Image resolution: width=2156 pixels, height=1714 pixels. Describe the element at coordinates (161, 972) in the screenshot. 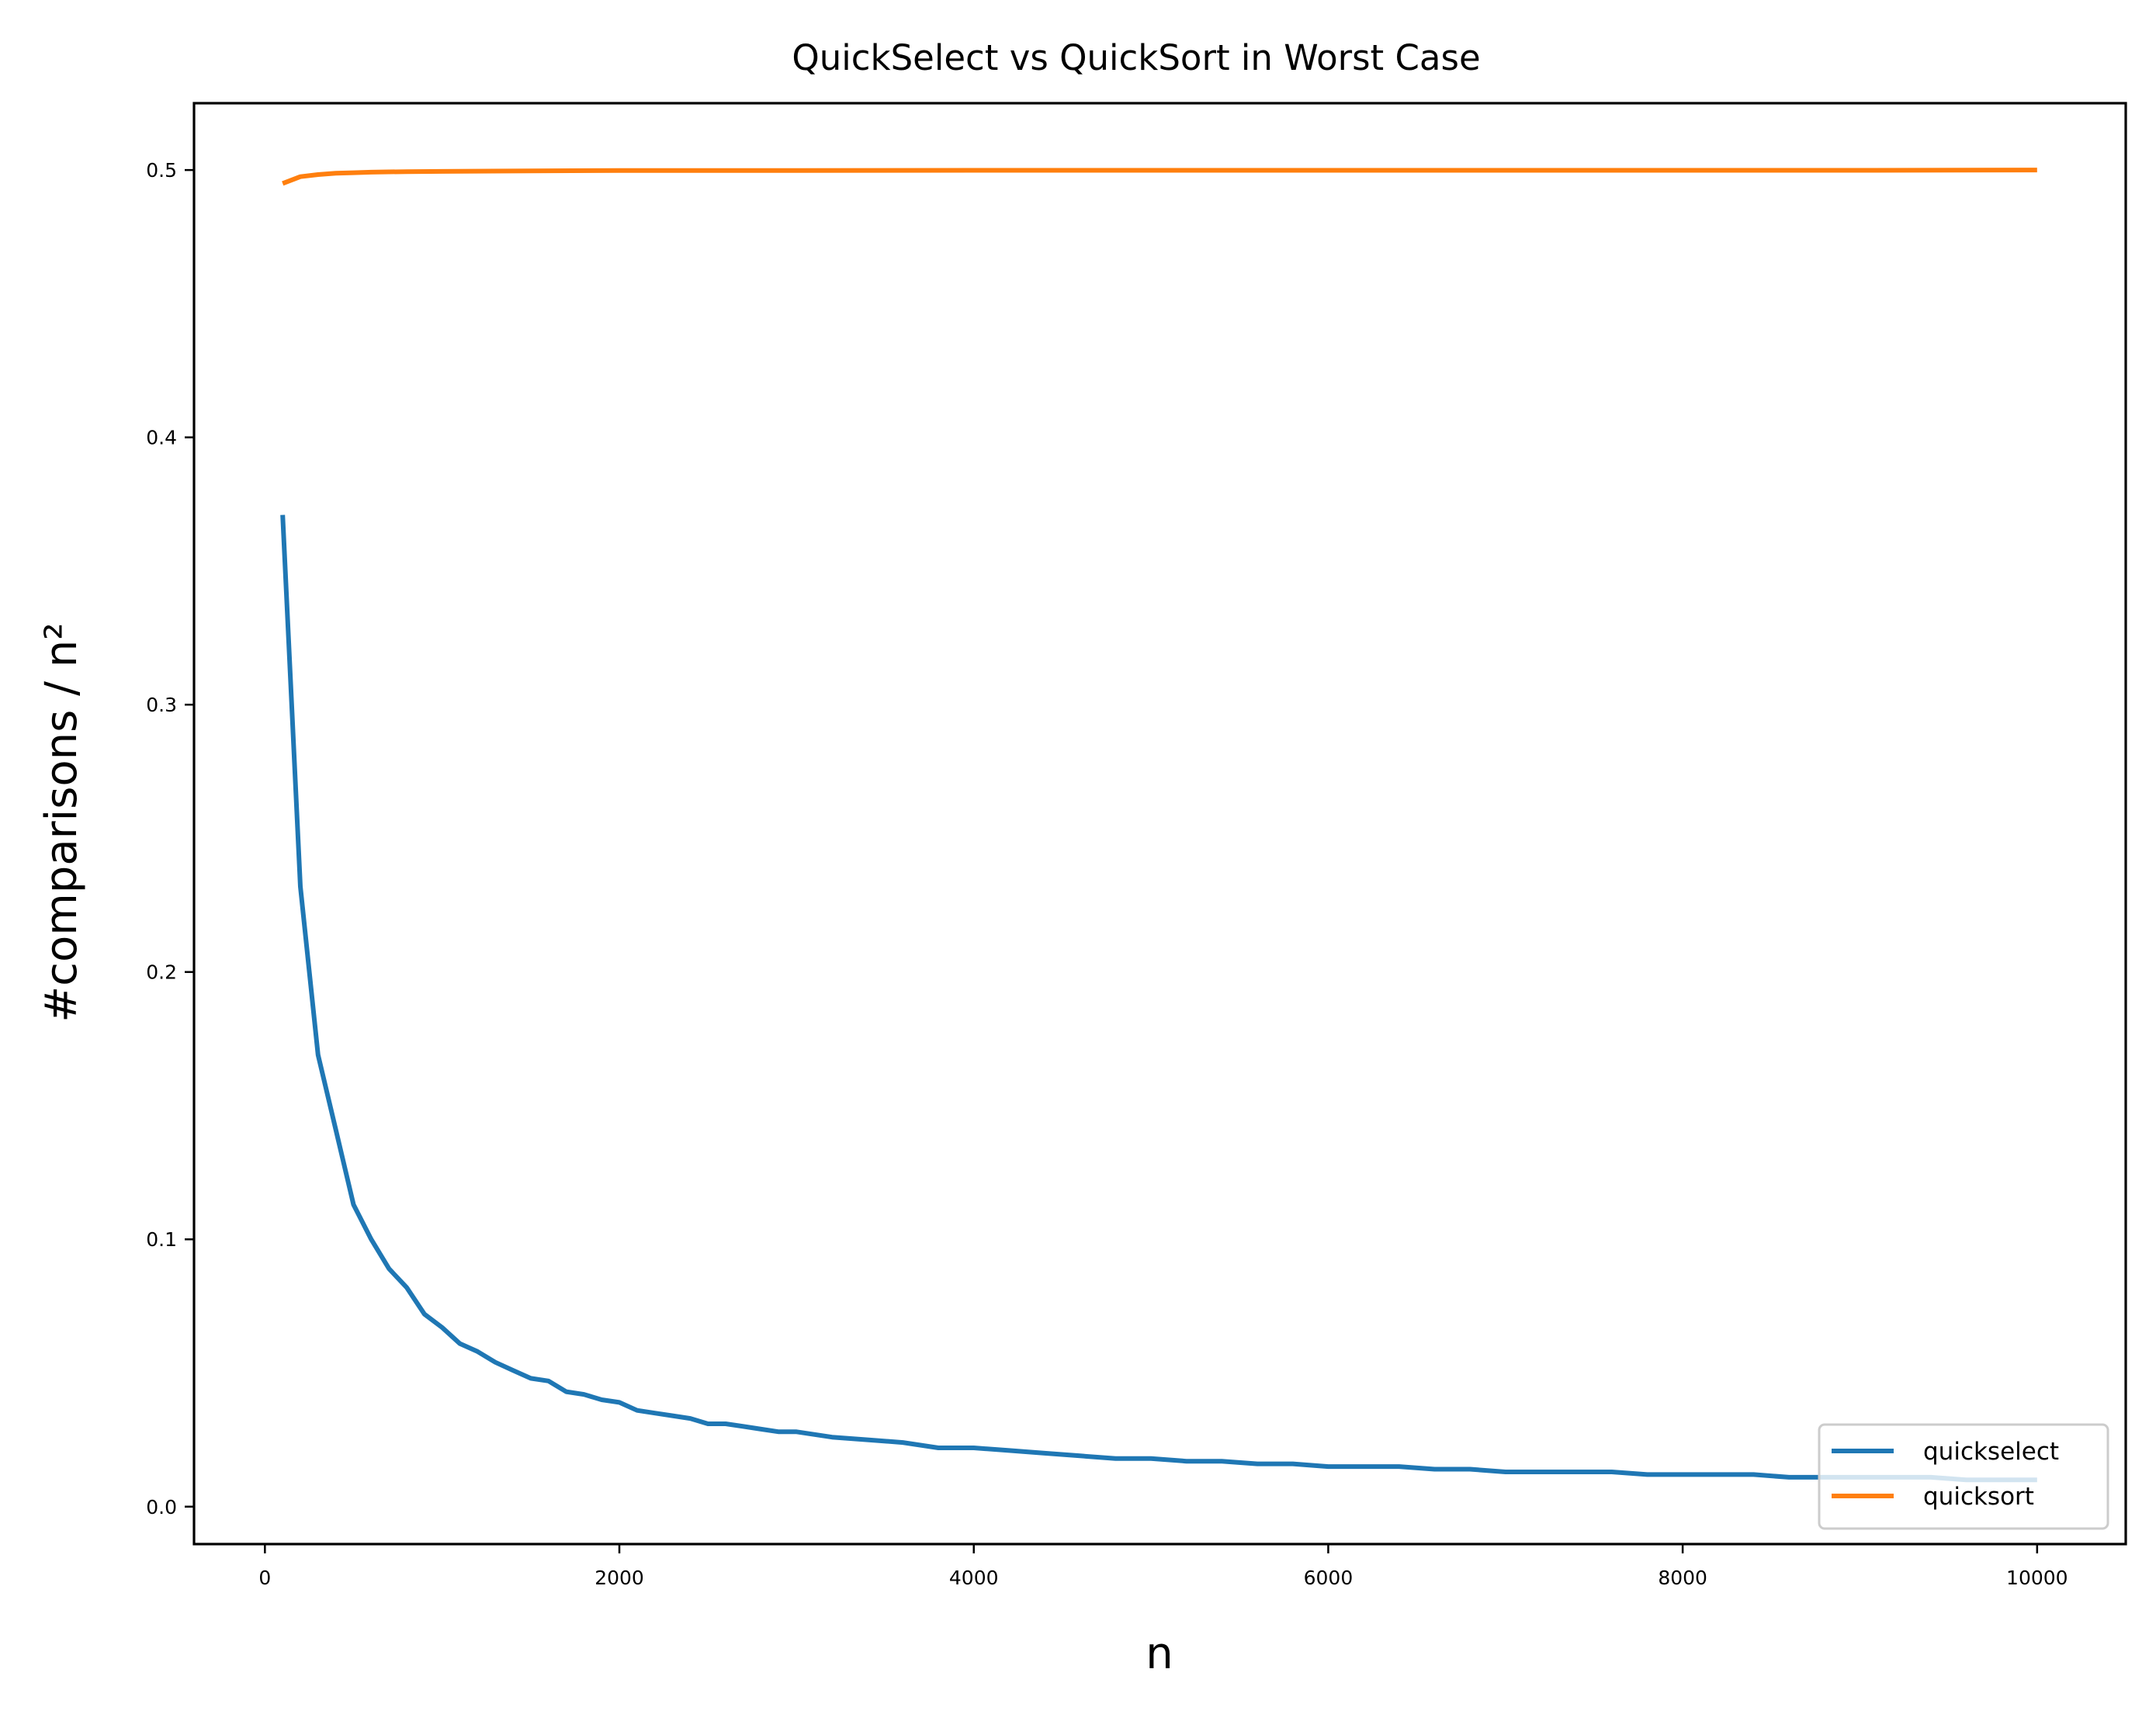

I see `y-tick-label: 0.2` at that location.